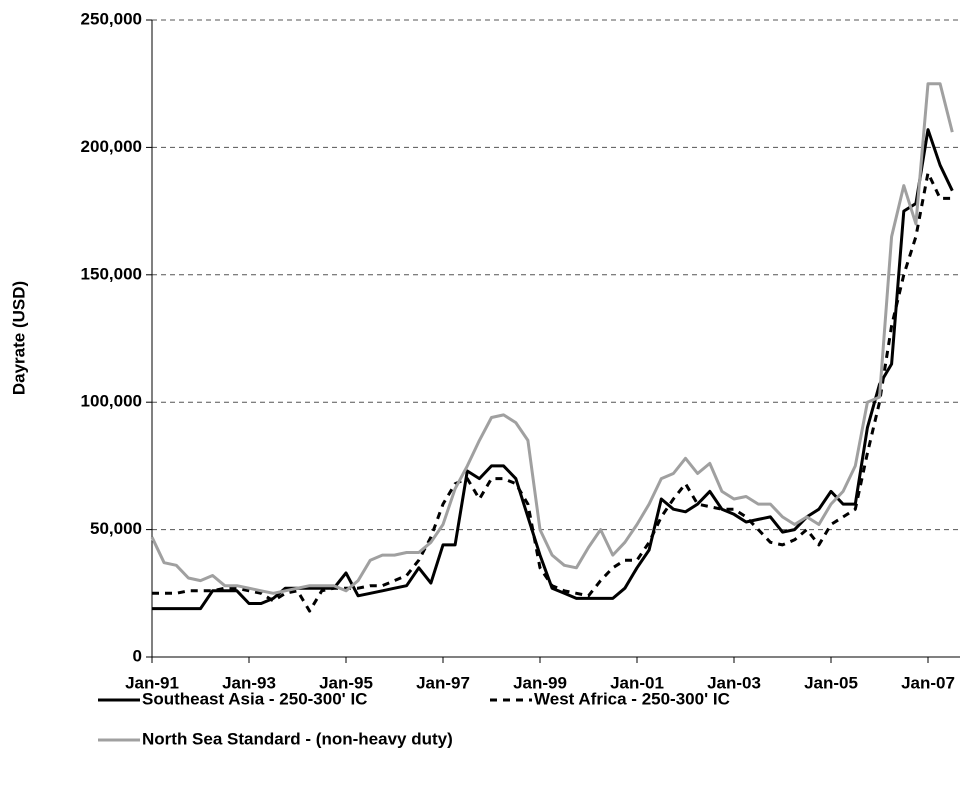 The height and width of the screenshot is (808, 973). What do you see at coordinates (111, 18) in the screenshot?
I see `y-tick-label: 250,000` at bounding box center [111, 18].